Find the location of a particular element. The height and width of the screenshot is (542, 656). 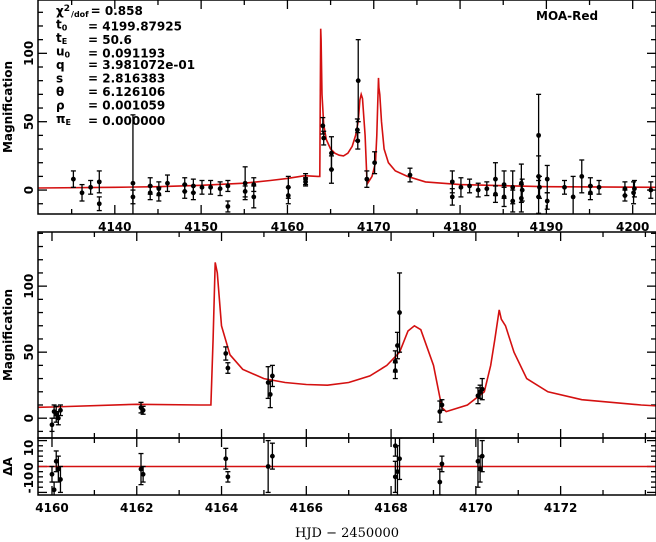

x-tick-label: 4160 is located at coordinates (51, 508).